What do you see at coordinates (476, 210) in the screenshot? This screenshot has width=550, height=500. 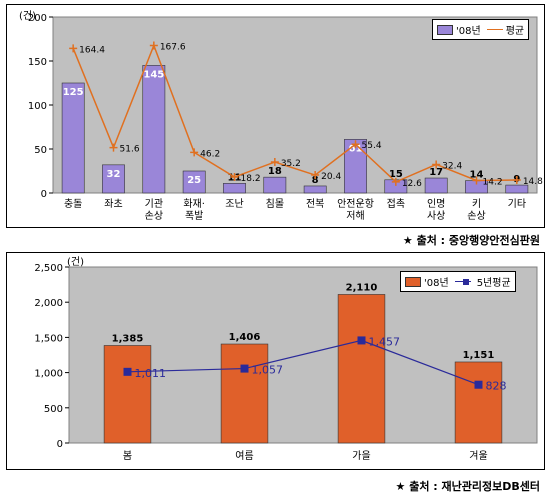 I see `x-tick-label-1-10: 키 손상` at bounding box center [476, 210].